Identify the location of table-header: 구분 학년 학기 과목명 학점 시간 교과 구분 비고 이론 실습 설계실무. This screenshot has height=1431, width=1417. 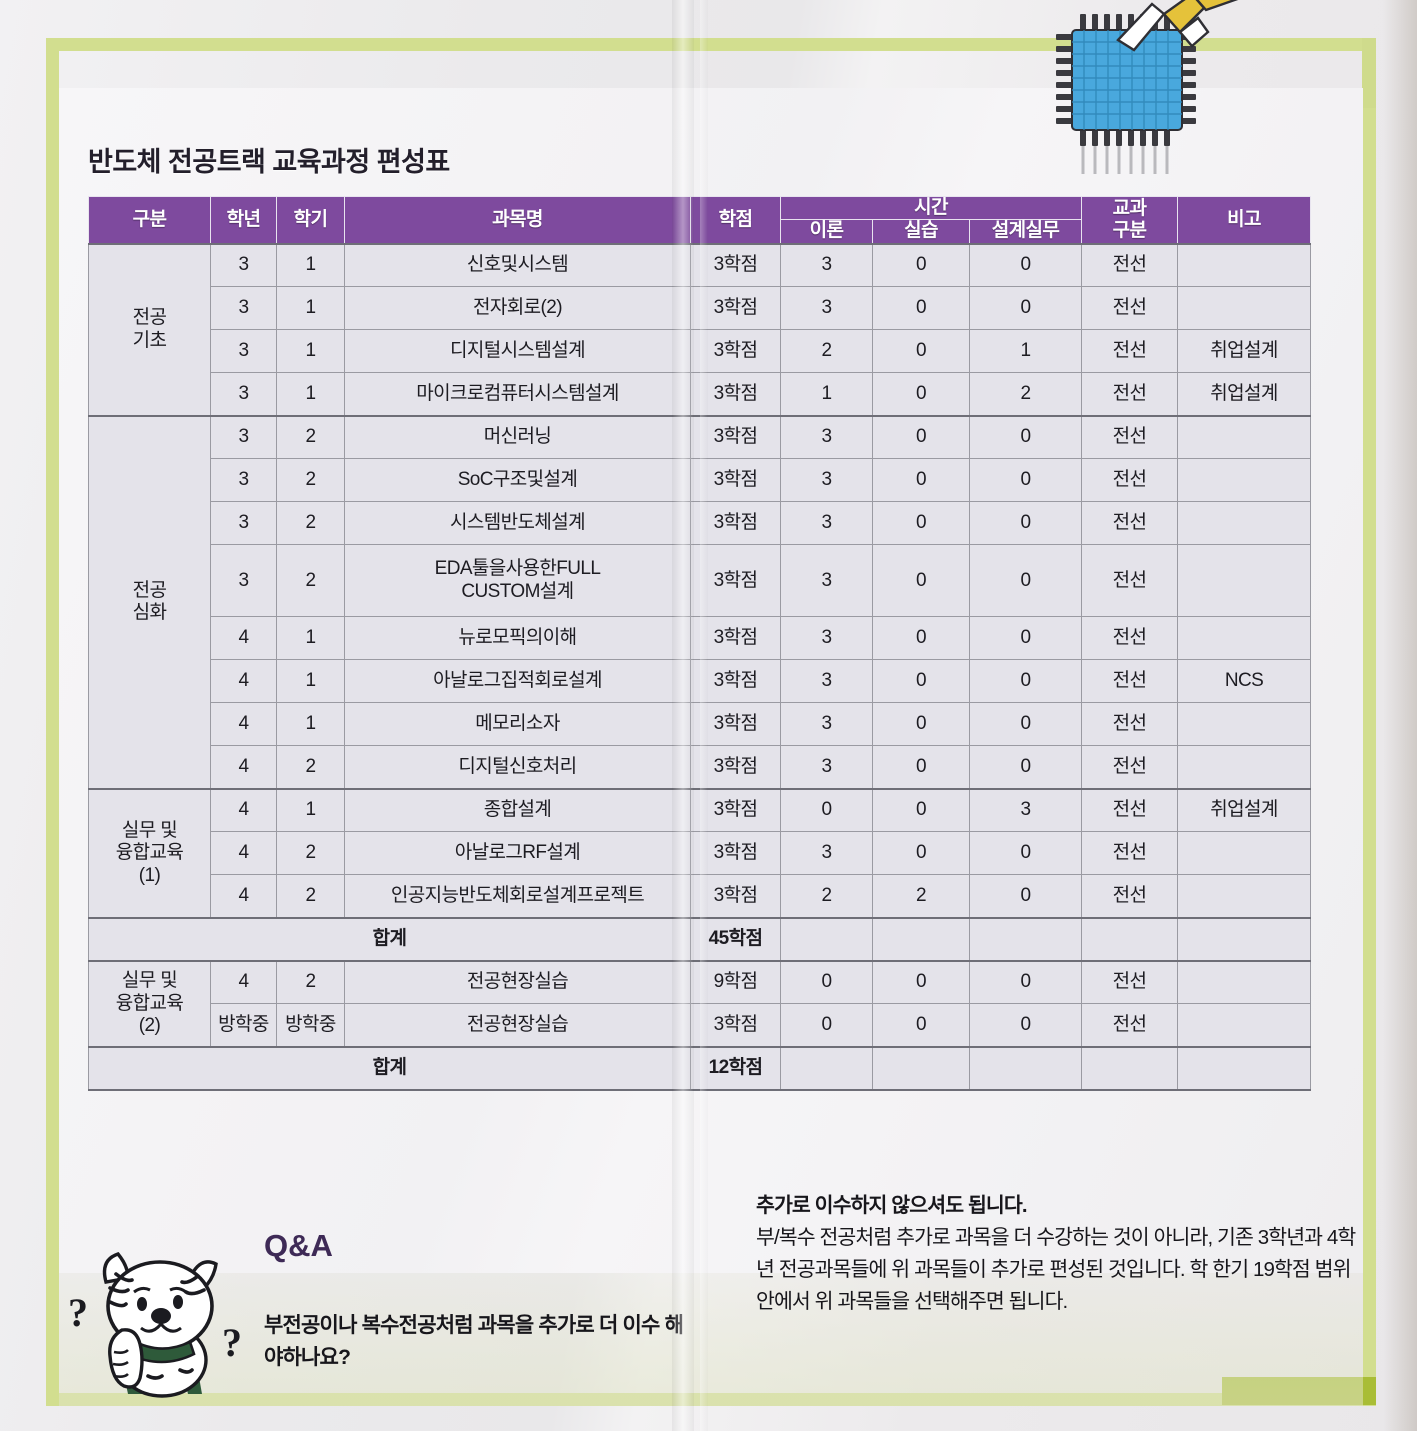
(700, 220).